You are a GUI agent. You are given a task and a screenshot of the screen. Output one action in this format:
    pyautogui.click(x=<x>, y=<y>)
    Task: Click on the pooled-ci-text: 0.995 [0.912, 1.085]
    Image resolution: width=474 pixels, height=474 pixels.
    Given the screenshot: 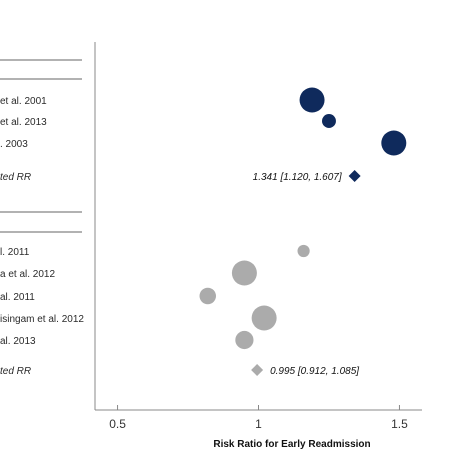 What is the action you would take?
    pyautogui.click(x=314, y=371)
    